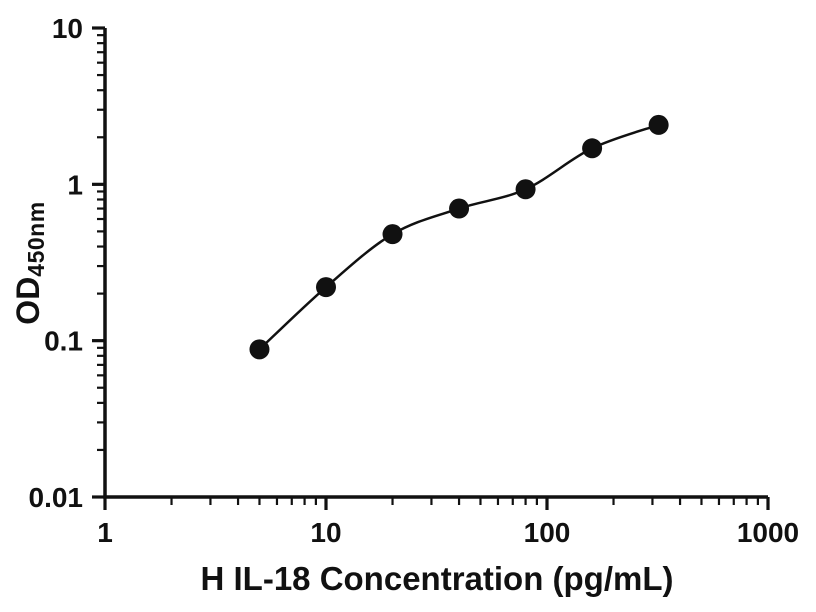 This screenshot has height=612, width=816. Describe the element at coordinates (56, 497) in the screenshot. I see `y-tick-label: 0.01` at that location.